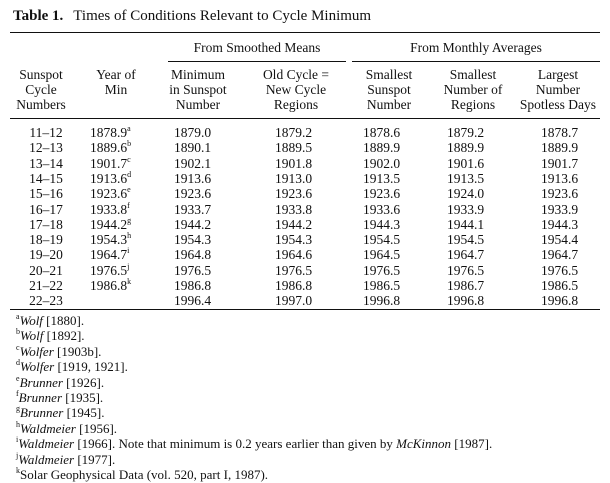 Image resolution: width=610 pixels, height=483 pixels. Describe the element at coordinates (294, 194) in the screenshot. I see `old-new-cell: 1923.6` at that location.